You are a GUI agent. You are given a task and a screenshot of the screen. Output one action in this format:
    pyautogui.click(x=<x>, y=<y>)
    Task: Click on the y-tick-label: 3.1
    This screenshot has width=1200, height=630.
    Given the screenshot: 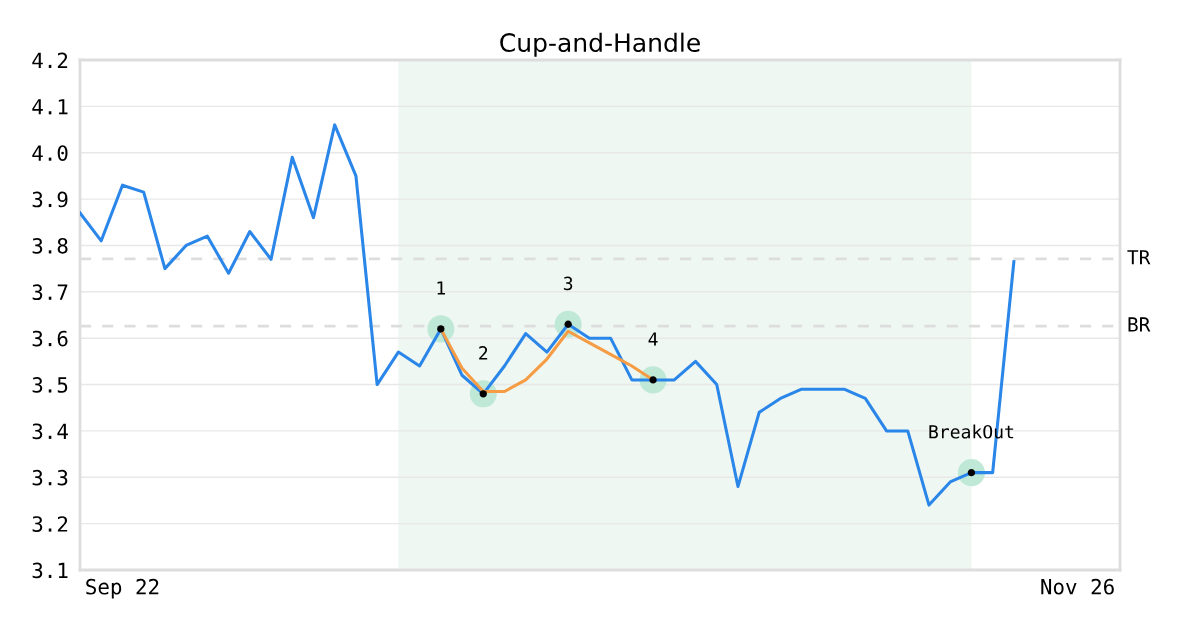 What is the action you would take?
    pyautogui.click(x=50, y=570)
    